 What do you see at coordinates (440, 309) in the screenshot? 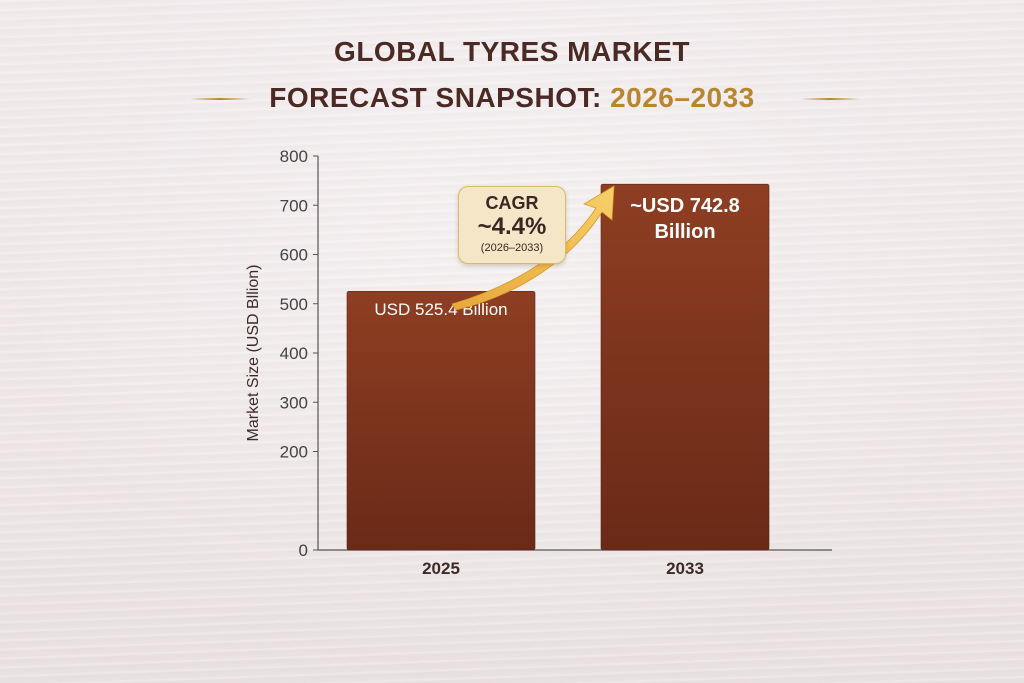
I see `bar-value-label: USD 525.4 Billion` at bounding box center [440, 309].